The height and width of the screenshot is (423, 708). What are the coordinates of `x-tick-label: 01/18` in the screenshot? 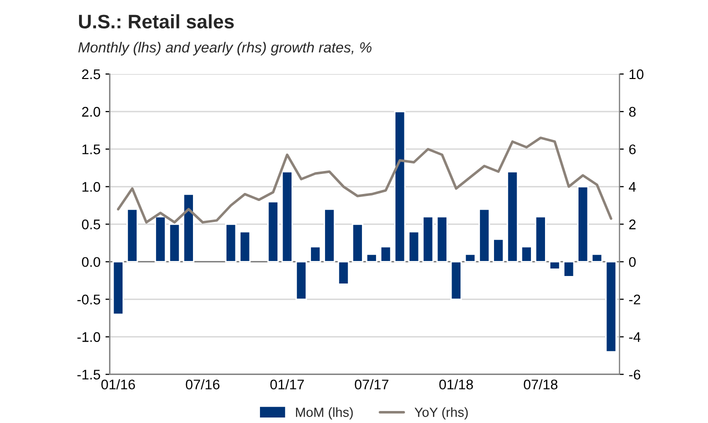 It's located at (456, 384).